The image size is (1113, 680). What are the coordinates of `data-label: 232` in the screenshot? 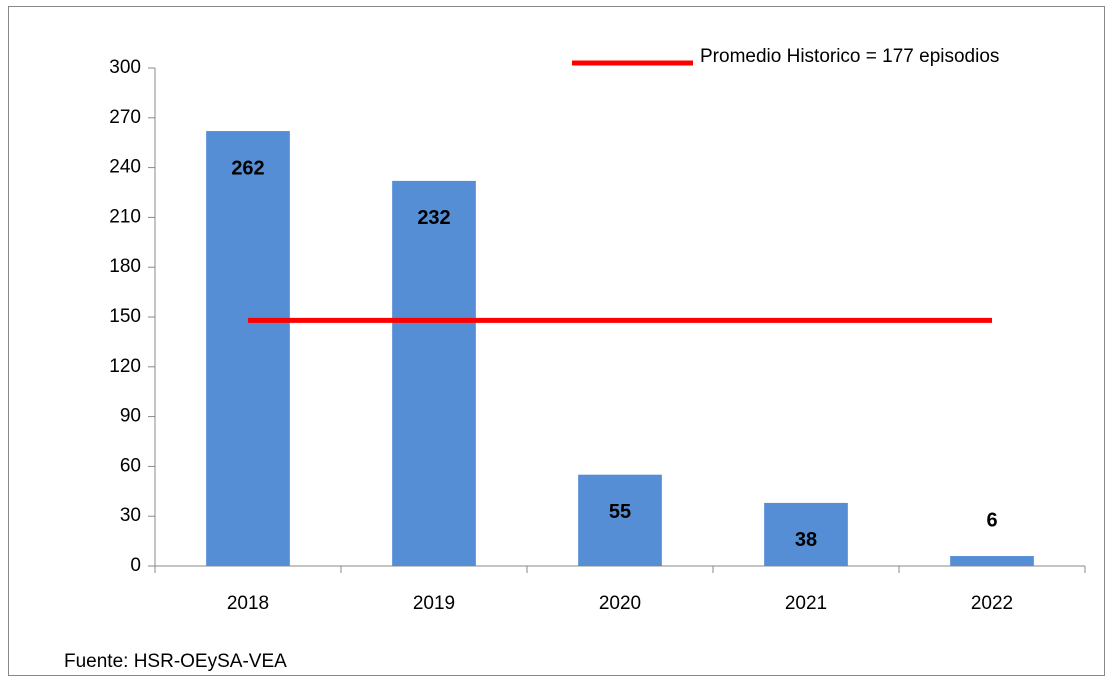 It's located at (433, 218).